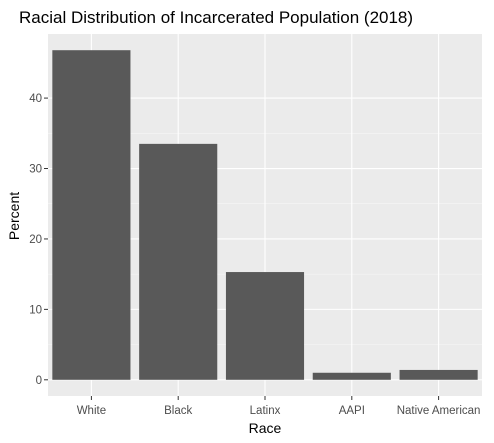 The width and height of the screenshot is (494, 443). I want to click on x-tick-label: Native American, so click(439, 411).